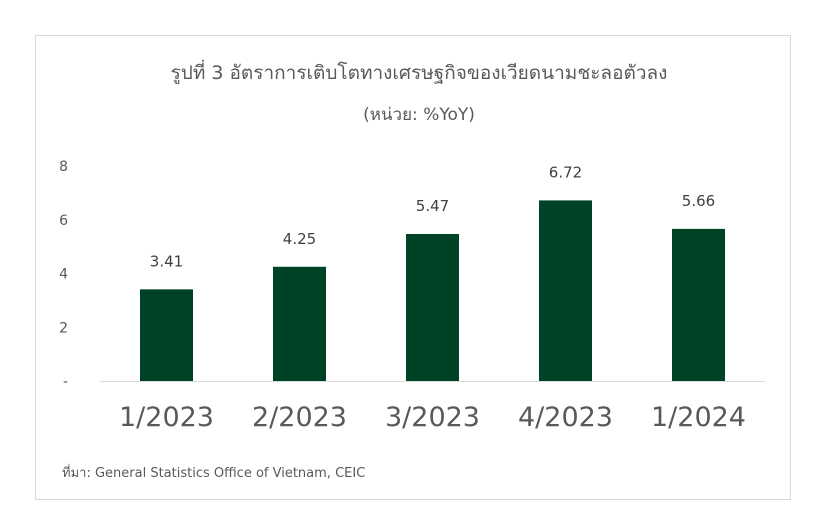 This screenshot has height=515, width=838. Describe the element at coordinates (698, 417) in the screenshot. I see `x-tick-label: 1/2024` at that location.